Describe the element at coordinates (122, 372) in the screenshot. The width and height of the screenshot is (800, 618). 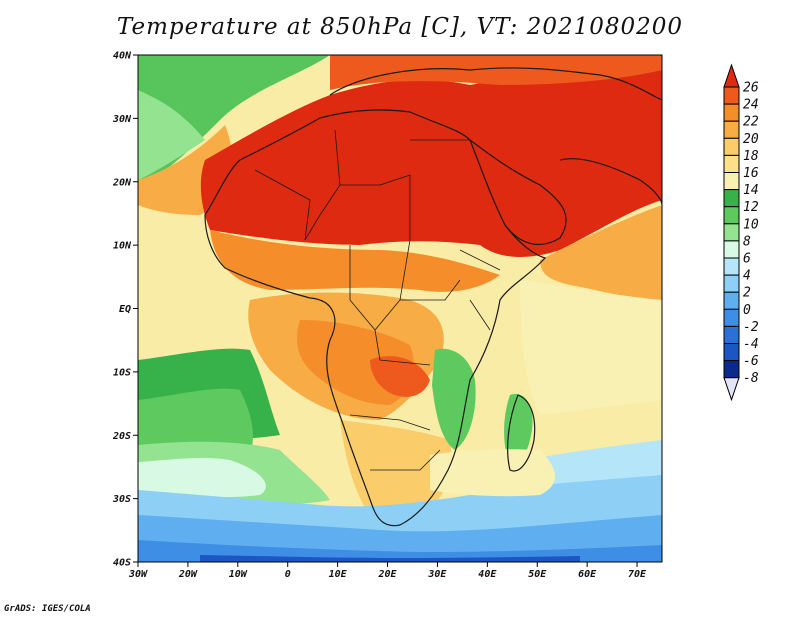
I see `lat-tick-label: 10S` at that location.